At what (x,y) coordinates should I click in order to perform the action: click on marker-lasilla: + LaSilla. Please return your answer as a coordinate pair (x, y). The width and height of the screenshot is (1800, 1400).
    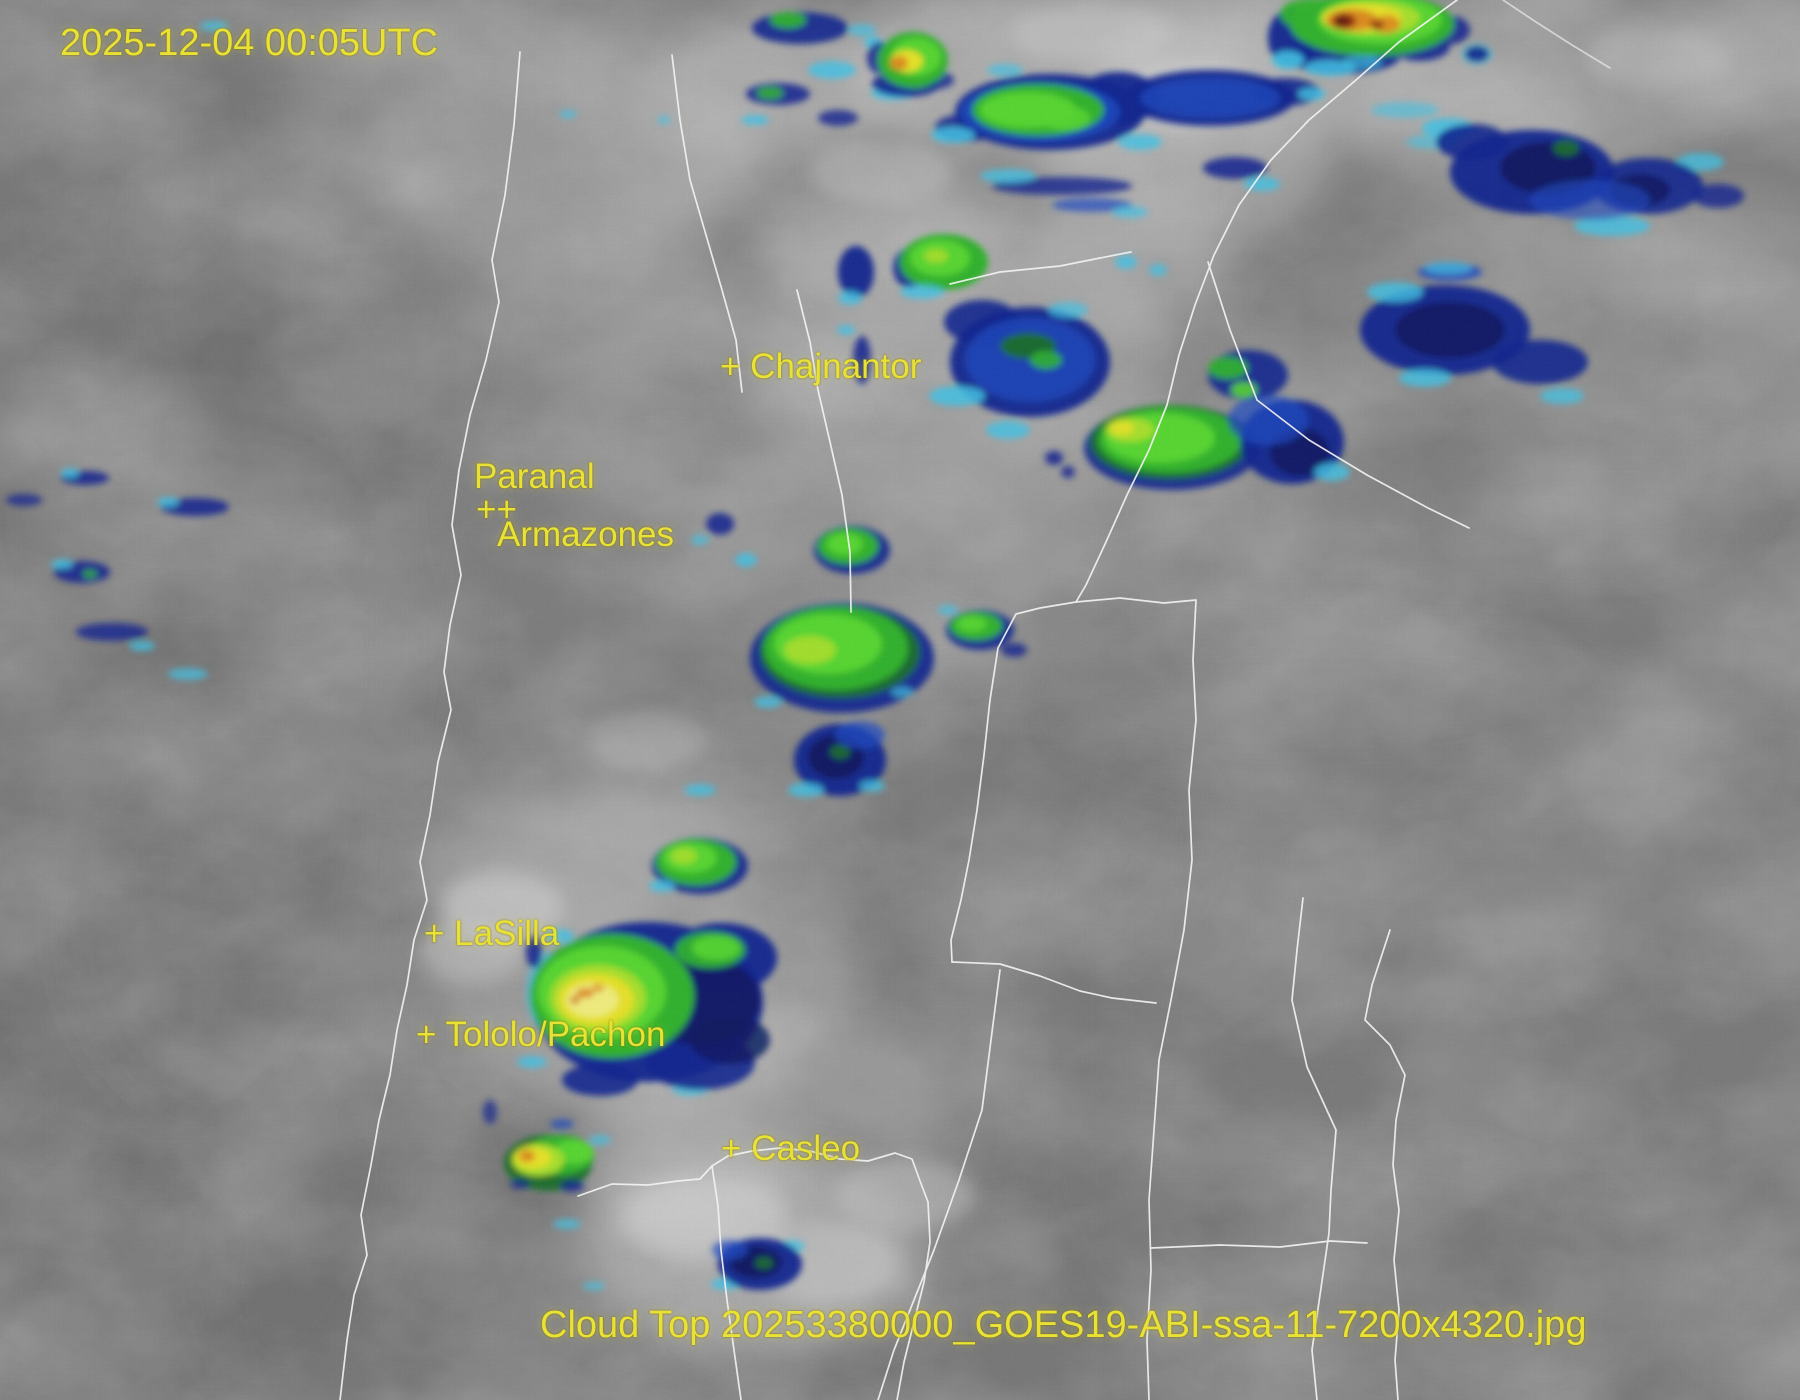
    Looking at the image, I should click on (492, 933).